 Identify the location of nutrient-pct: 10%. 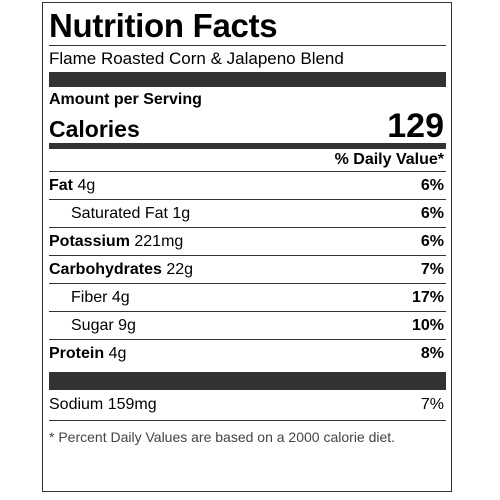
(427, 325).